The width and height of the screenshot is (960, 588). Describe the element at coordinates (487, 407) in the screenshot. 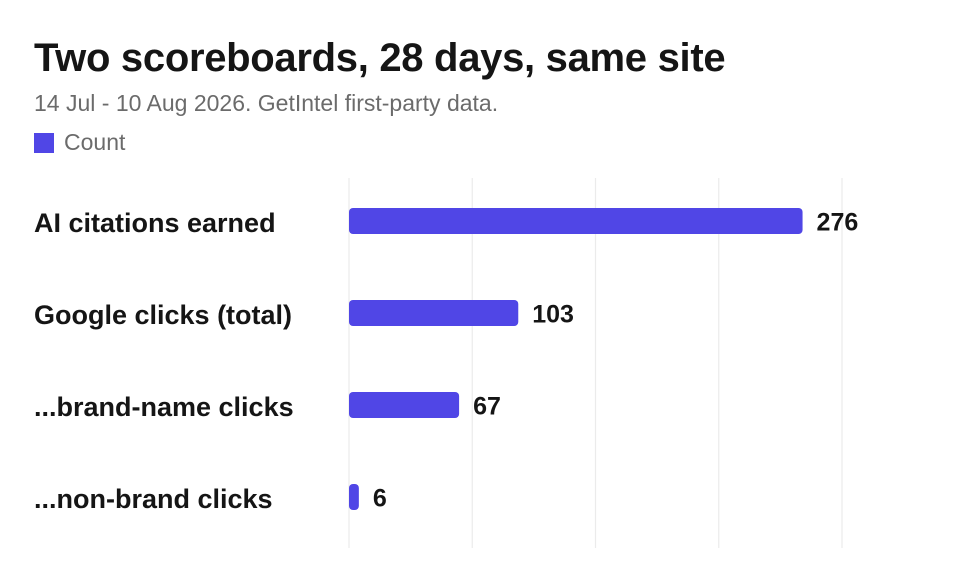

I see `value-label: 67` at that location.